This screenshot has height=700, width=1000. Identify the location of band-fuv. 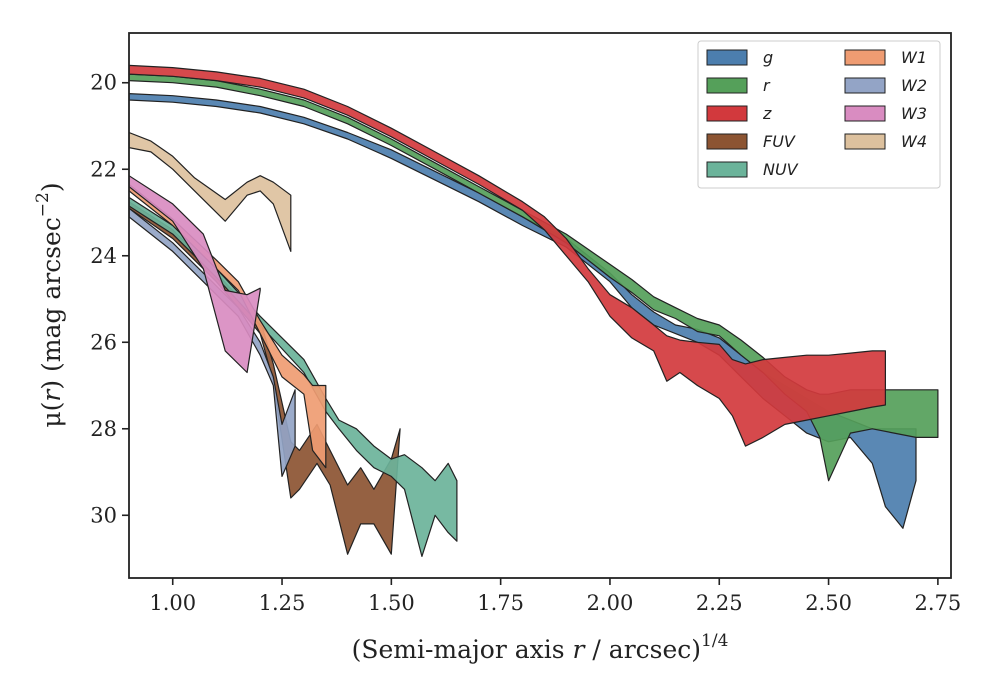
(265, 378).